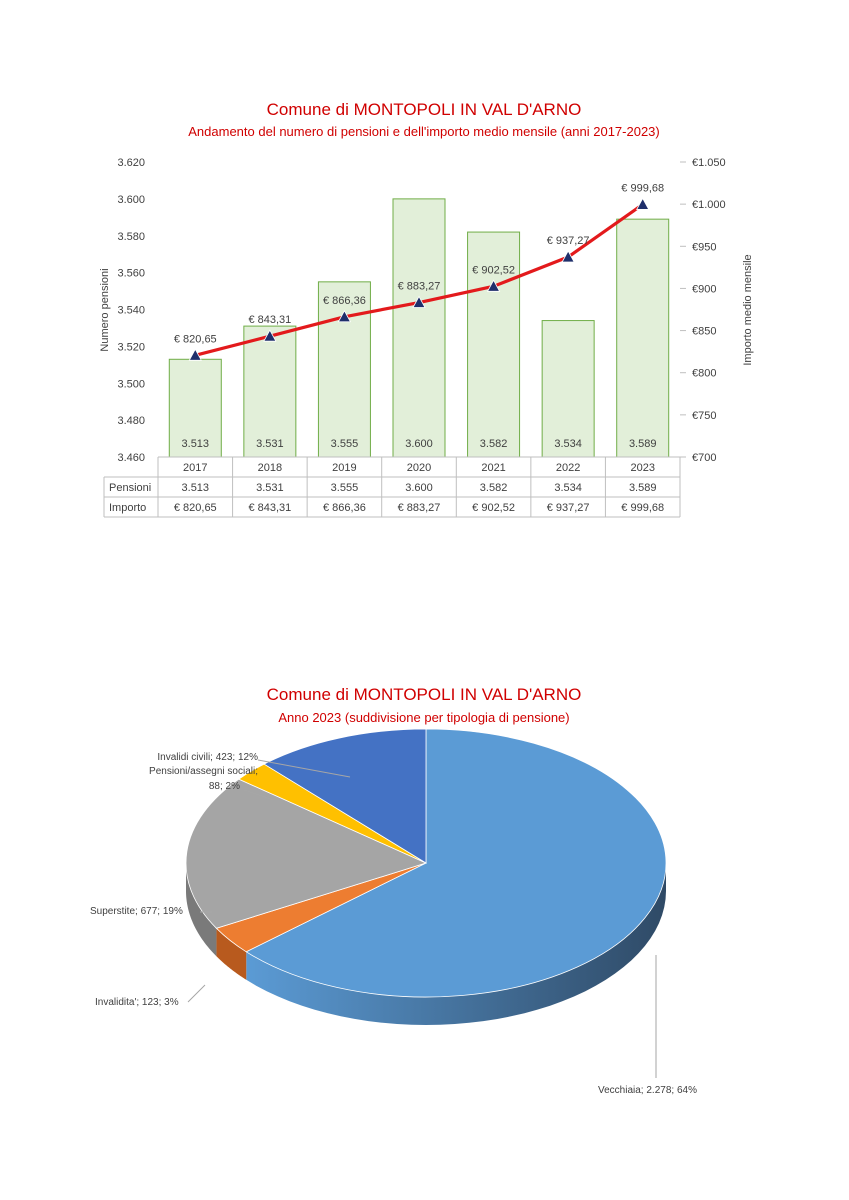 This screenshot has height=1200, width=849. What do you see at coordinates (131, 163) in the screenshot?
I see `y-axis-left-tick: 3.620` at bounding box center [131, 163].